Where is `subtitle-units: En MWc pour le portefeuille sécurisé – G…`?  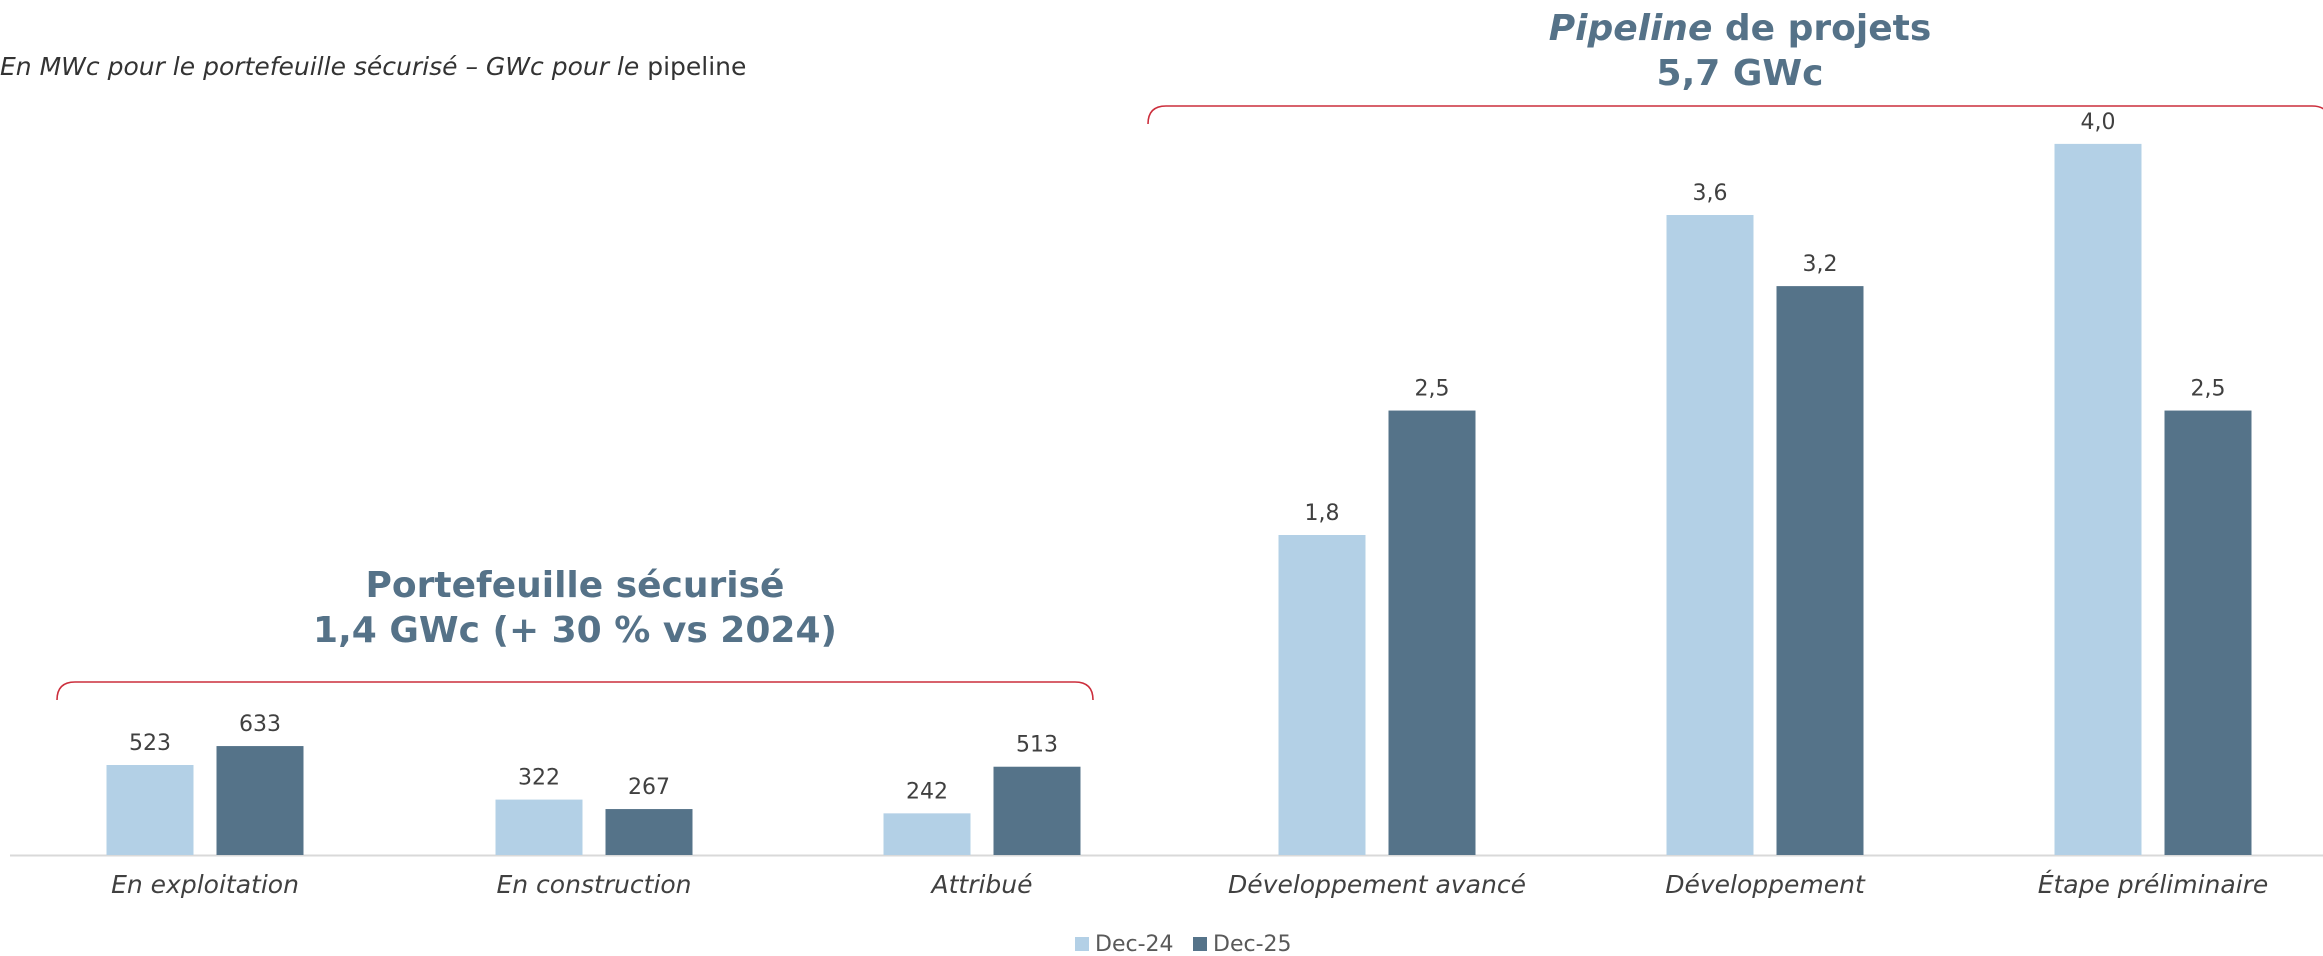 subtitle-units: En MWc pour le portefeuille sécurisé – G… is located at coordinates (320, 66).